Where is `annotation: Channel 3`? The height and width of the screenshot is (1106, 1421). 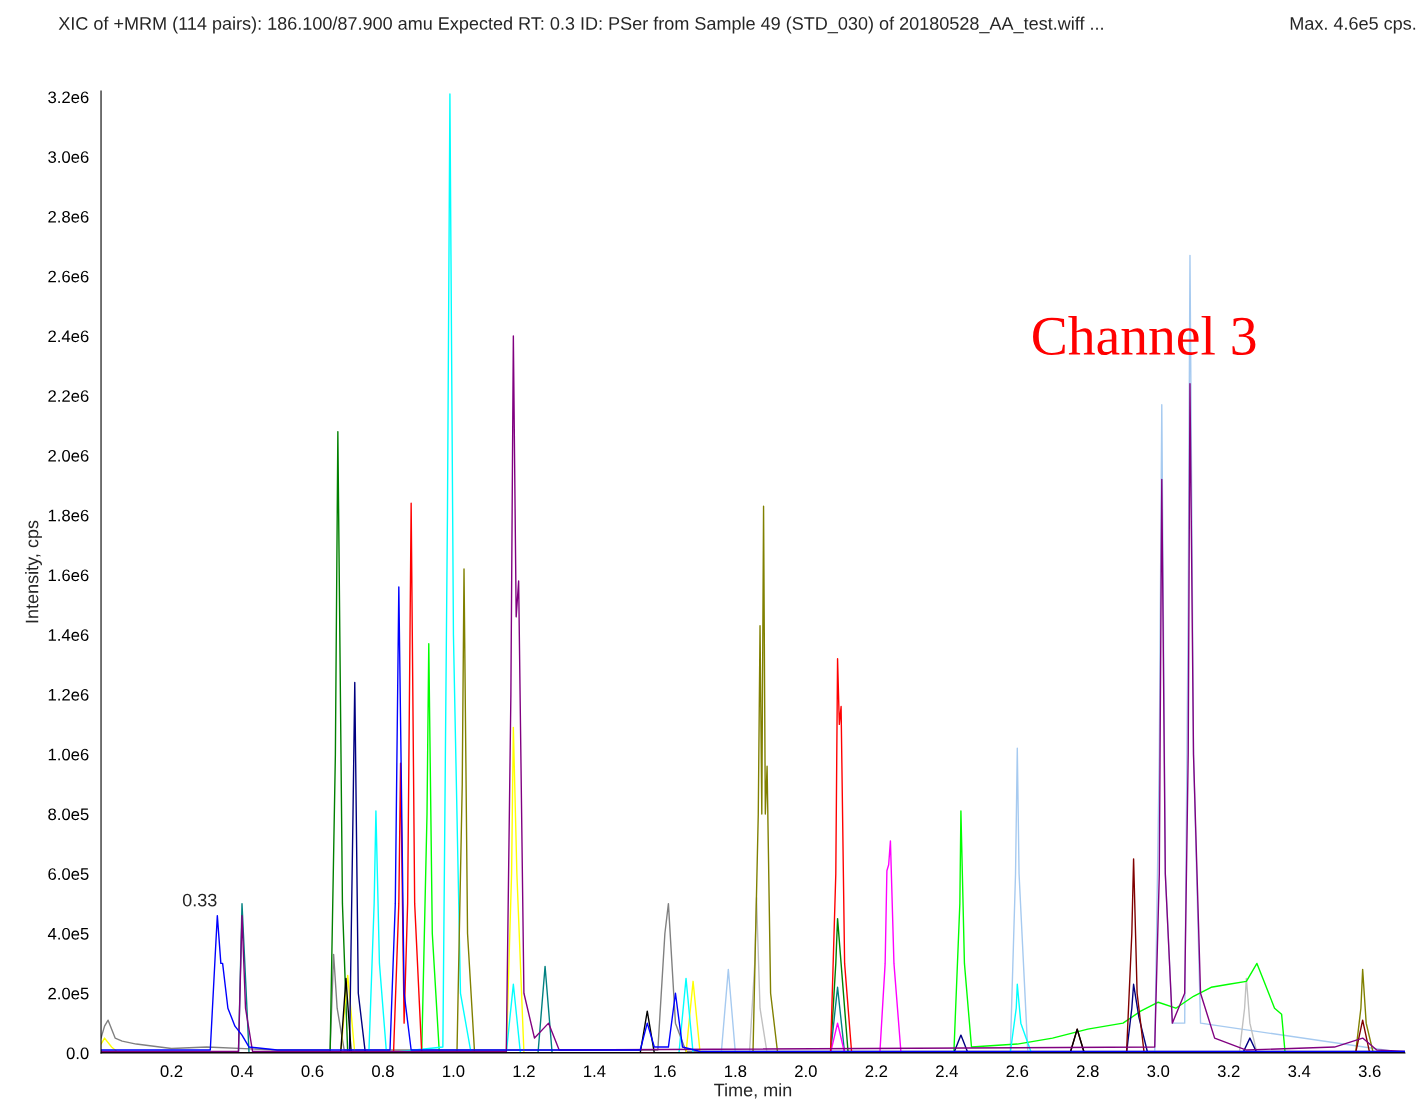
annotation: Channel 3 is located at coordinates (1144, 335).